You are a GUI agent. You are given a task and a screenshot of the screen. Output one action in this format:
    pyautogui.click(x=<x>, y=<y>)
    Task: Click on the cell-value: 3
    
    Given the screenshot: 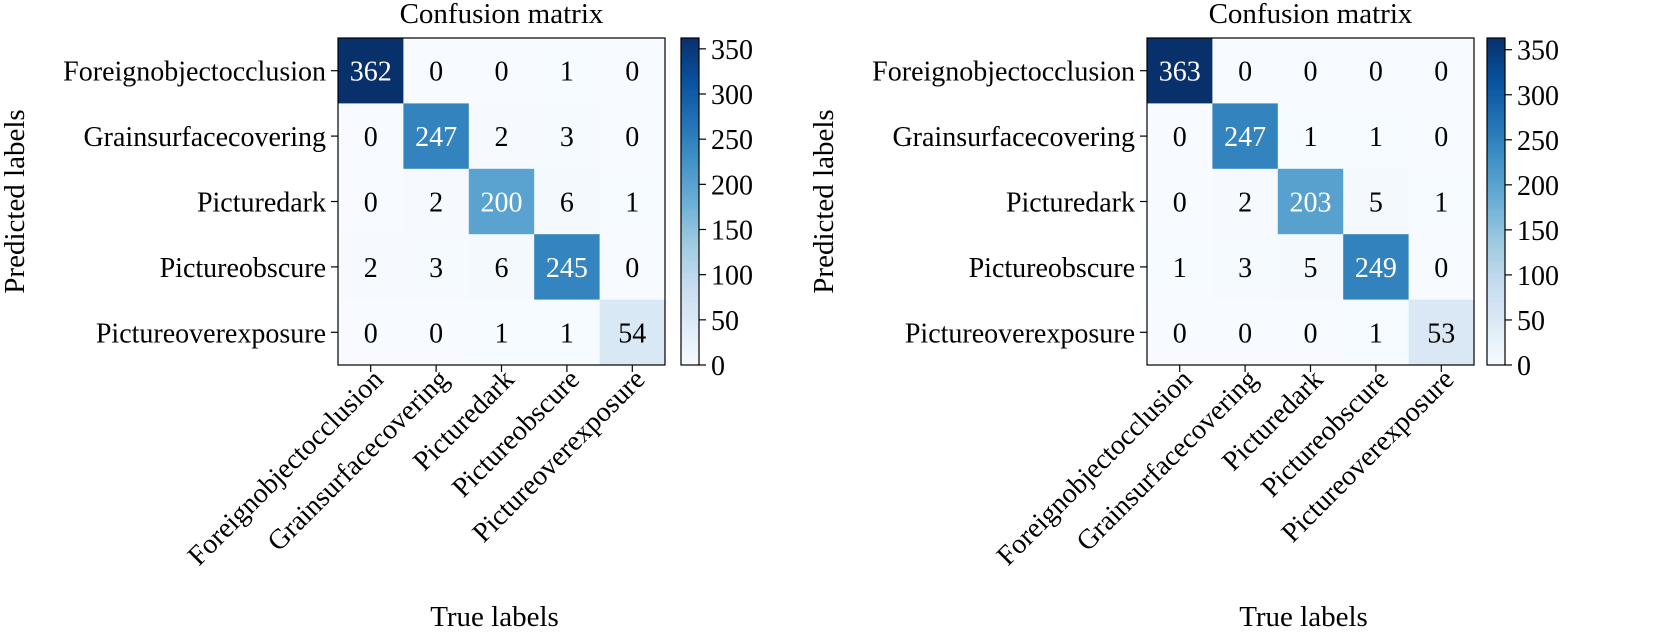 What is the action you would take?
    pyautogui.click(x=436, y=268)
    